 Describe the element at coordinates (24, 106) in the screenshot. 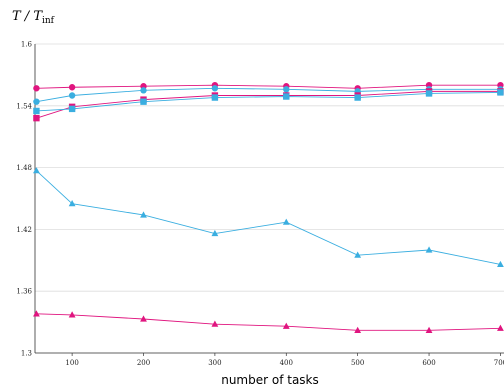

I see `y-tick-label: 1.54` at that location.